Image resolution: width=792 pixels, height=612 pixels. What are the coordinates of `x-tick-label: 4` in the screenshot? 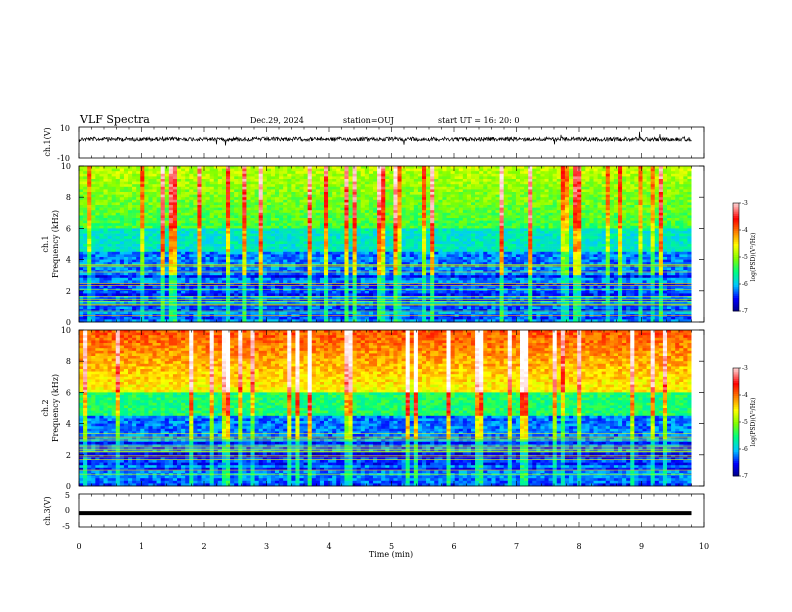 It's located at (328, 546).